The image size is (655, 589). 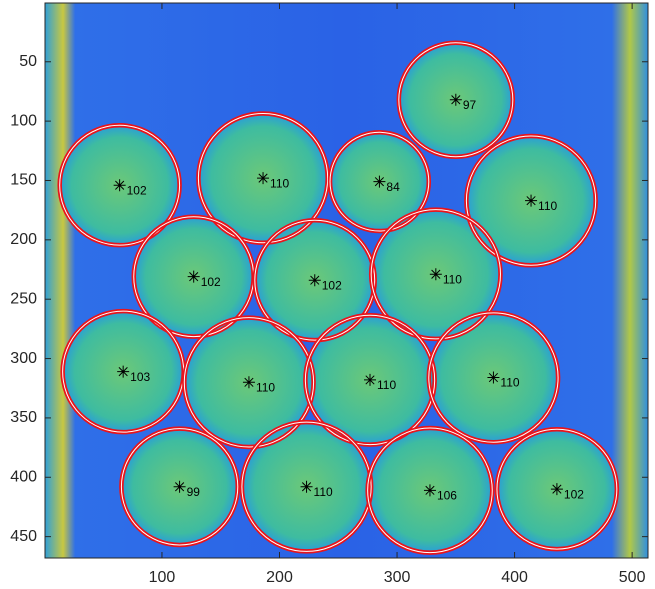 What do you see at coordinates (447, 496) in the screenshot?
I see `diameter-label: 106` at bounding box center [447, 496].